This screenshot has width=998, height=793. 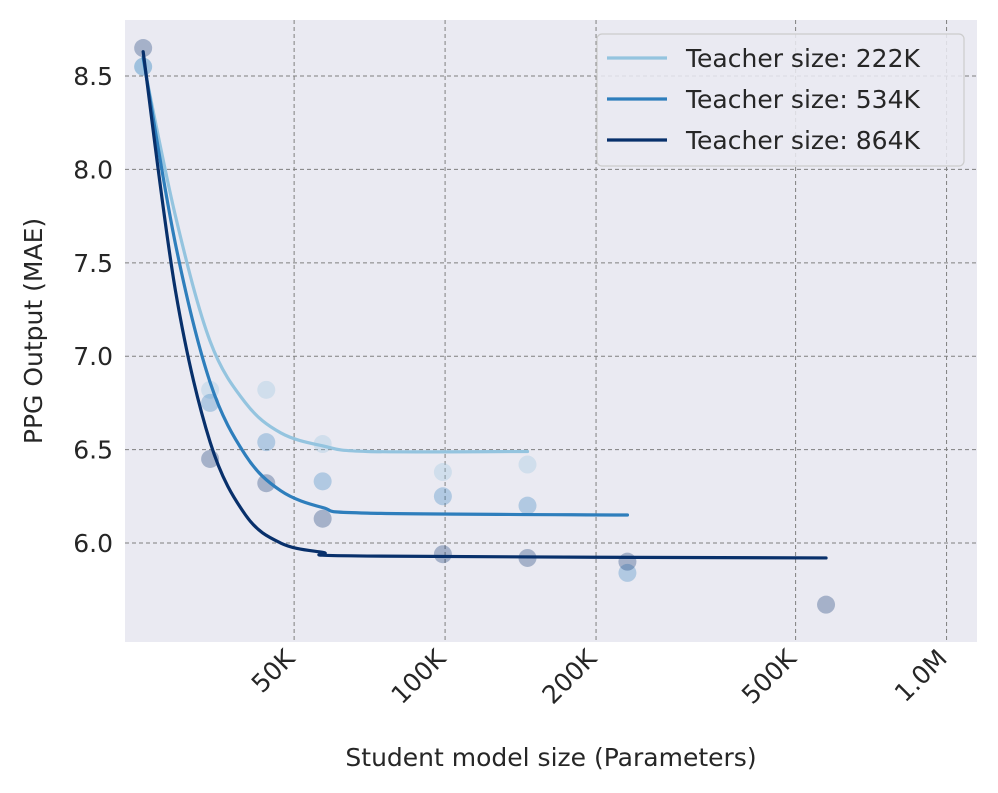 I want to click on x-tick-label: 50K, so click(x=273, y=670).